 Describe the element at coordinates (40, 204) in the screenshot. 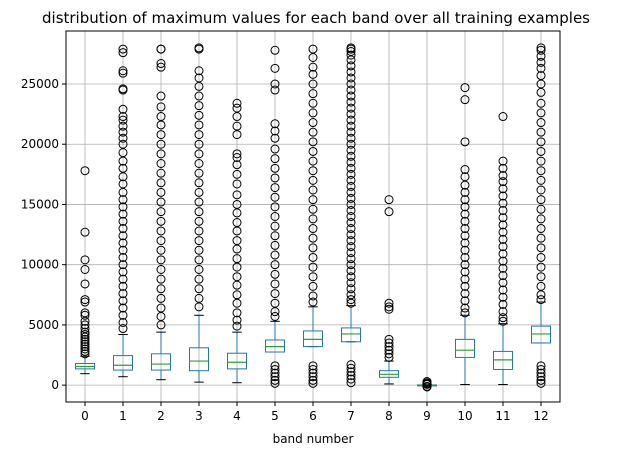

I see `y-tick-label: 15000` at that location.